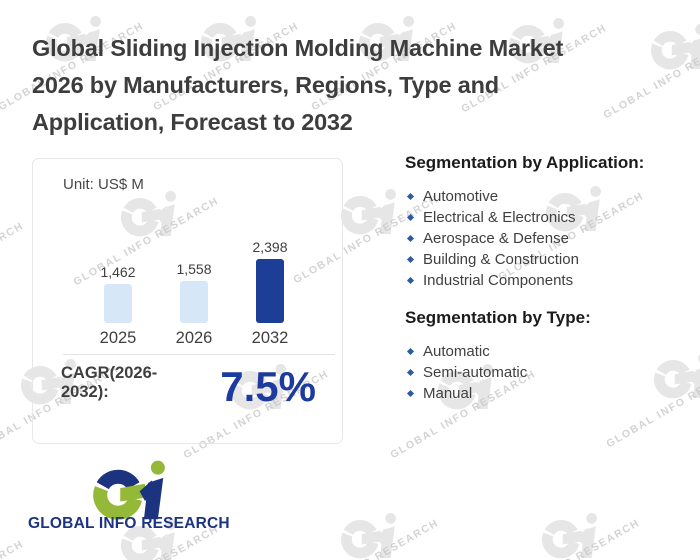 The height and width of the screenshot is (560, 700). What do you see at coordinates (199, 354) in the screenshot?
I see `card-divider` at bounding box center [199, 354].